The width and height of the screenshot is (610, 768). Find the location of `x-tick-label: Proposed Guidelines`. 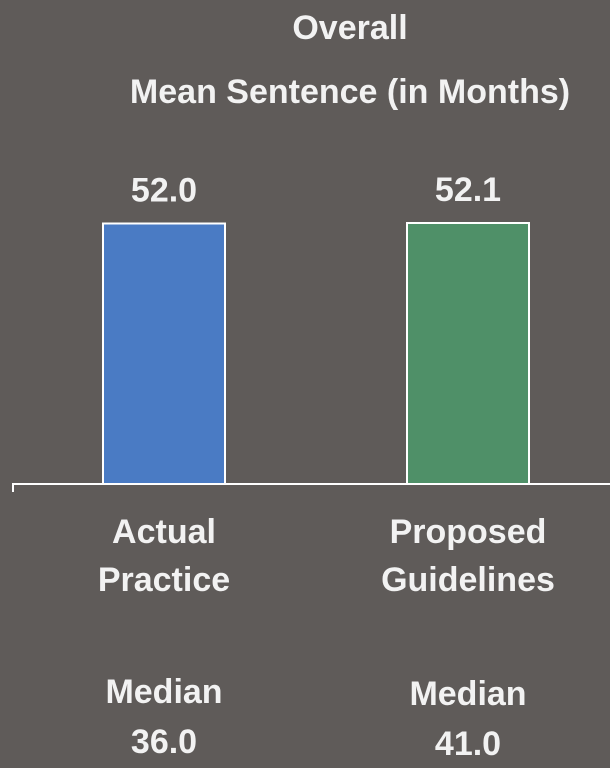

x-tick-label: Proposed Guidelines is located at coordinates (468, 556).